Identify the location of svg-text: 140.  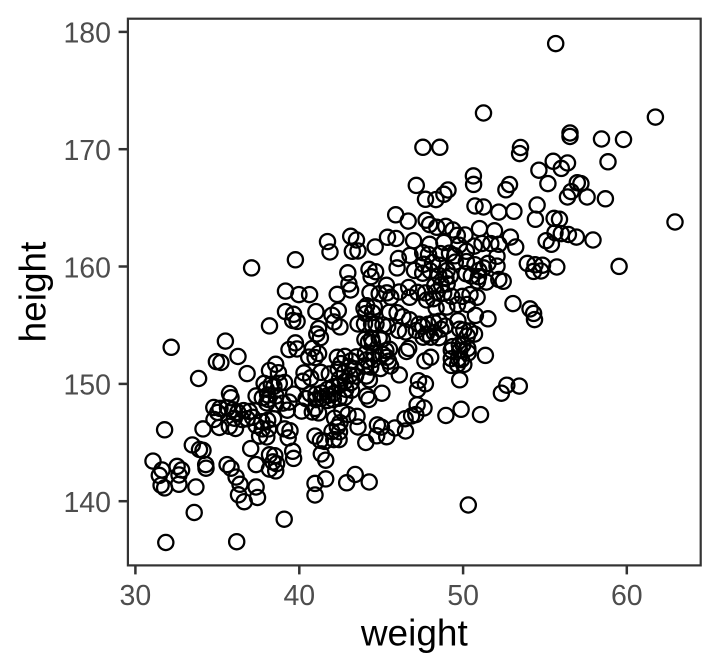
(87, 503).